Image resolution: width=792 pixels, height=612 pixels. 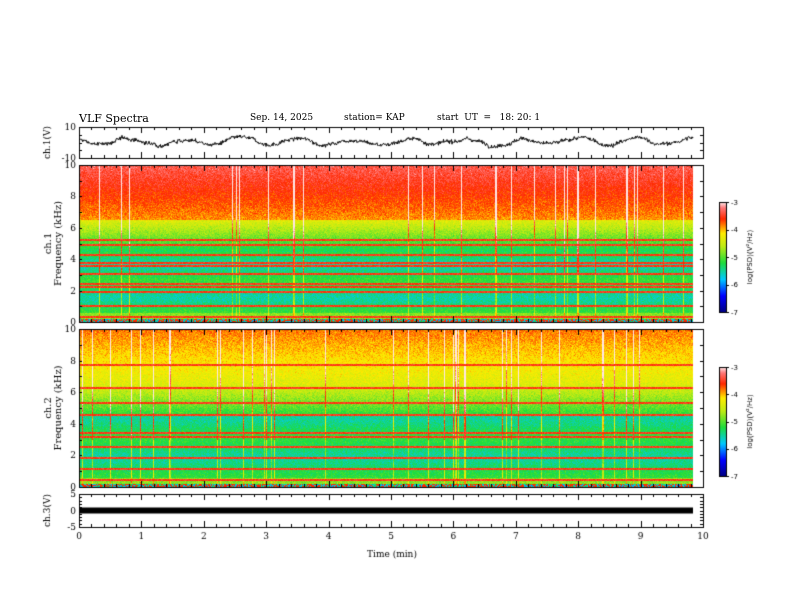 What do you see at coordinates (282, 118) in the screenshot?
I see `date-label: Sep. 14, 2025` at bounding box center [282, 118].